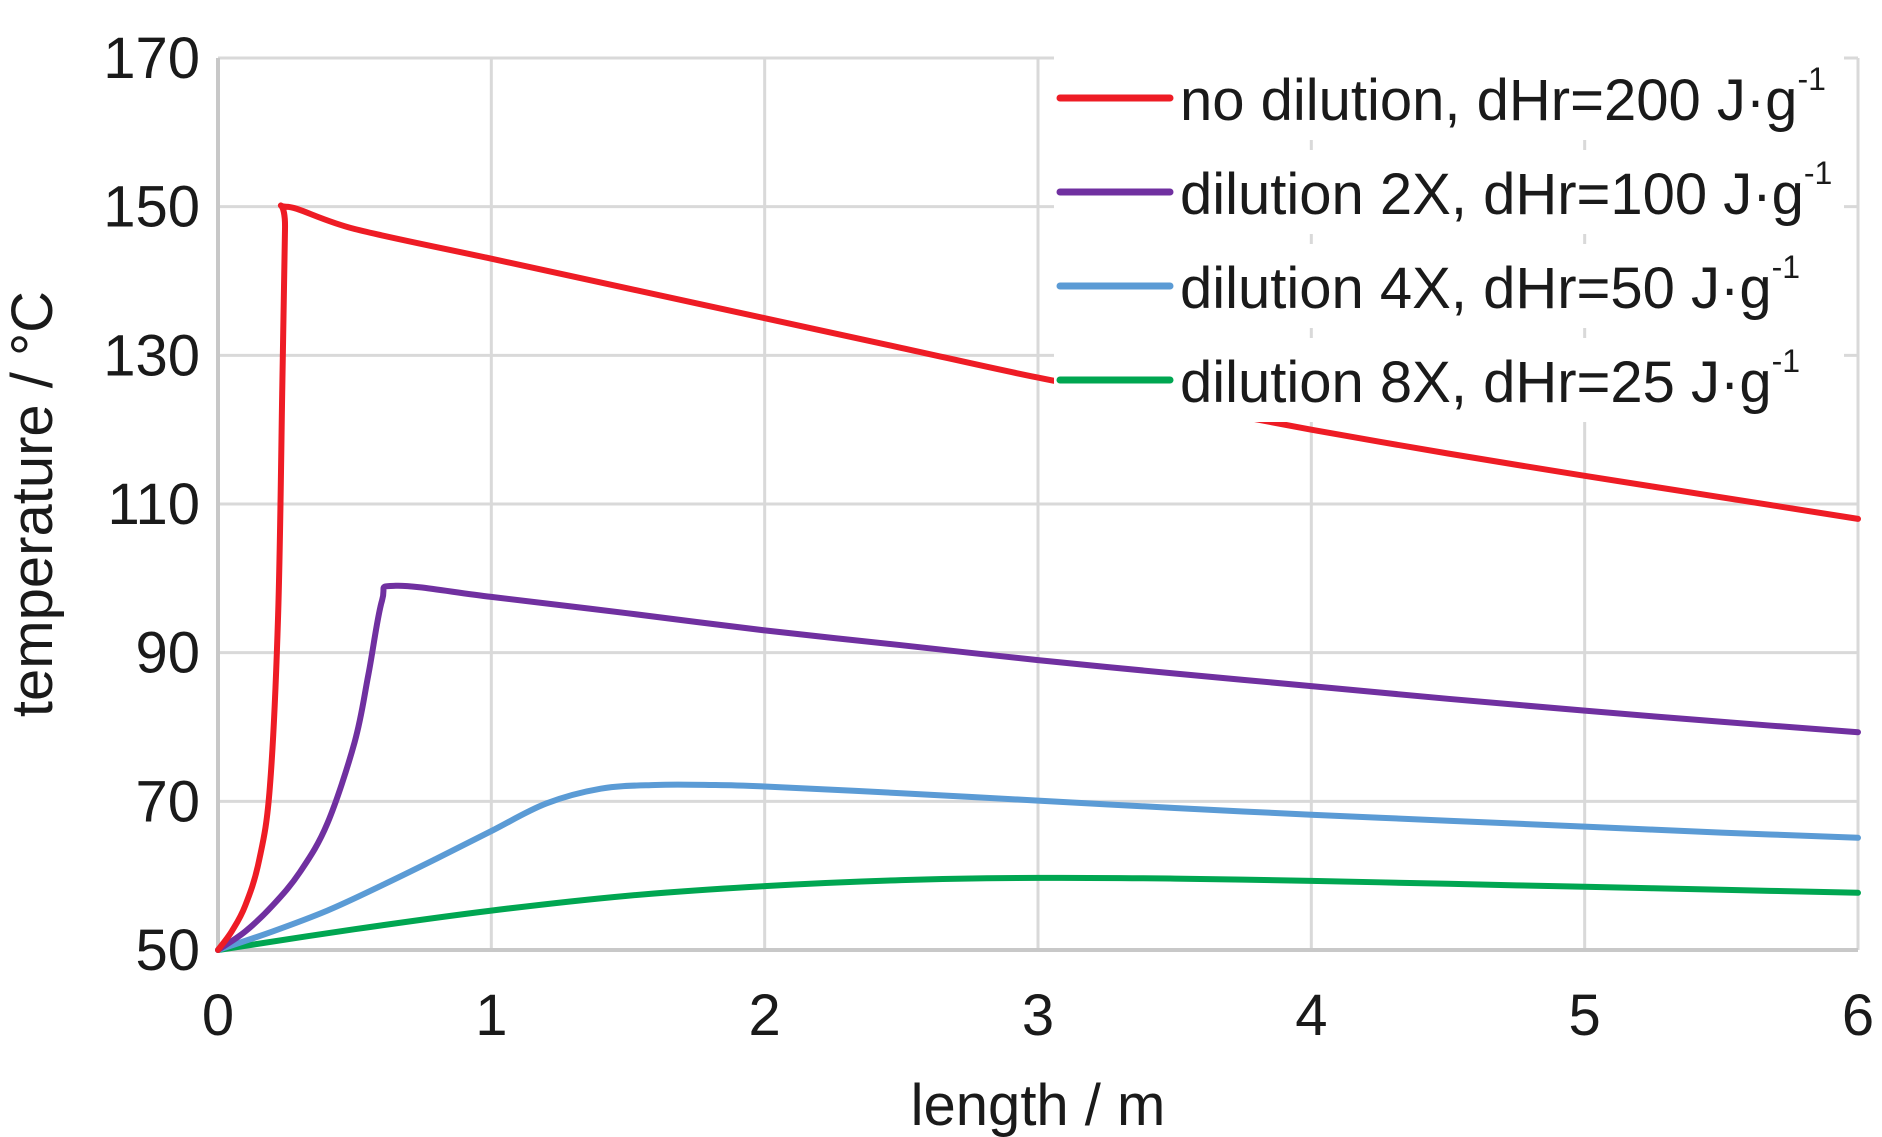  What do you see at coordinates (1038, 1105) in the screenshot?
I see `x-axis-label: length / m` at bounding box center [1038, 1105].